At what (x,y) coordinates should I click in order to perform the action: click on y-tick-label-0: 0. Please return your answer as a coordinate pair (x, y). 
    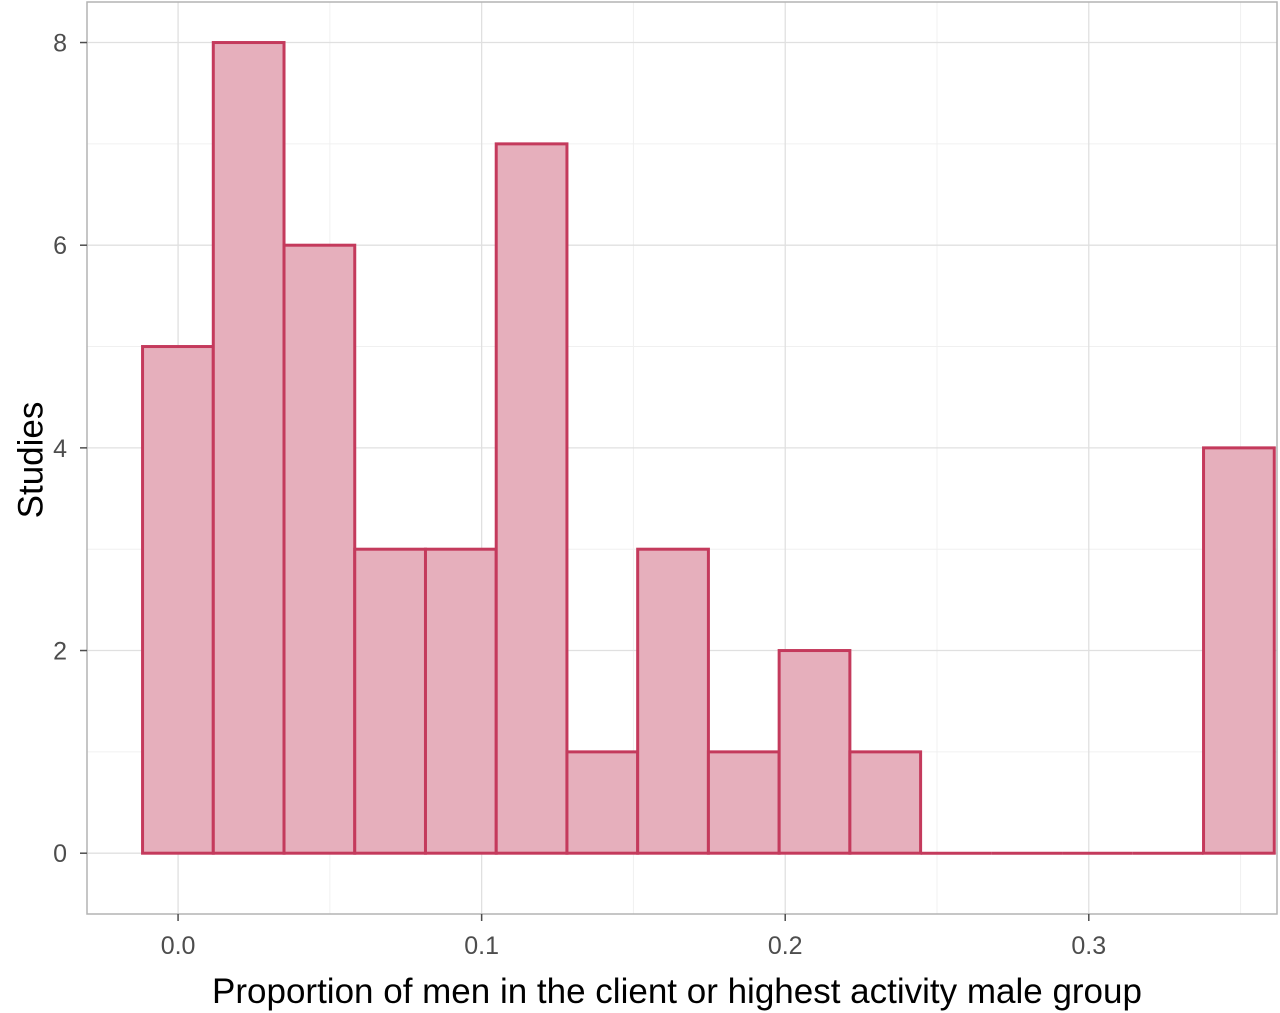
    Looking at the image, I should click on (60, 854).